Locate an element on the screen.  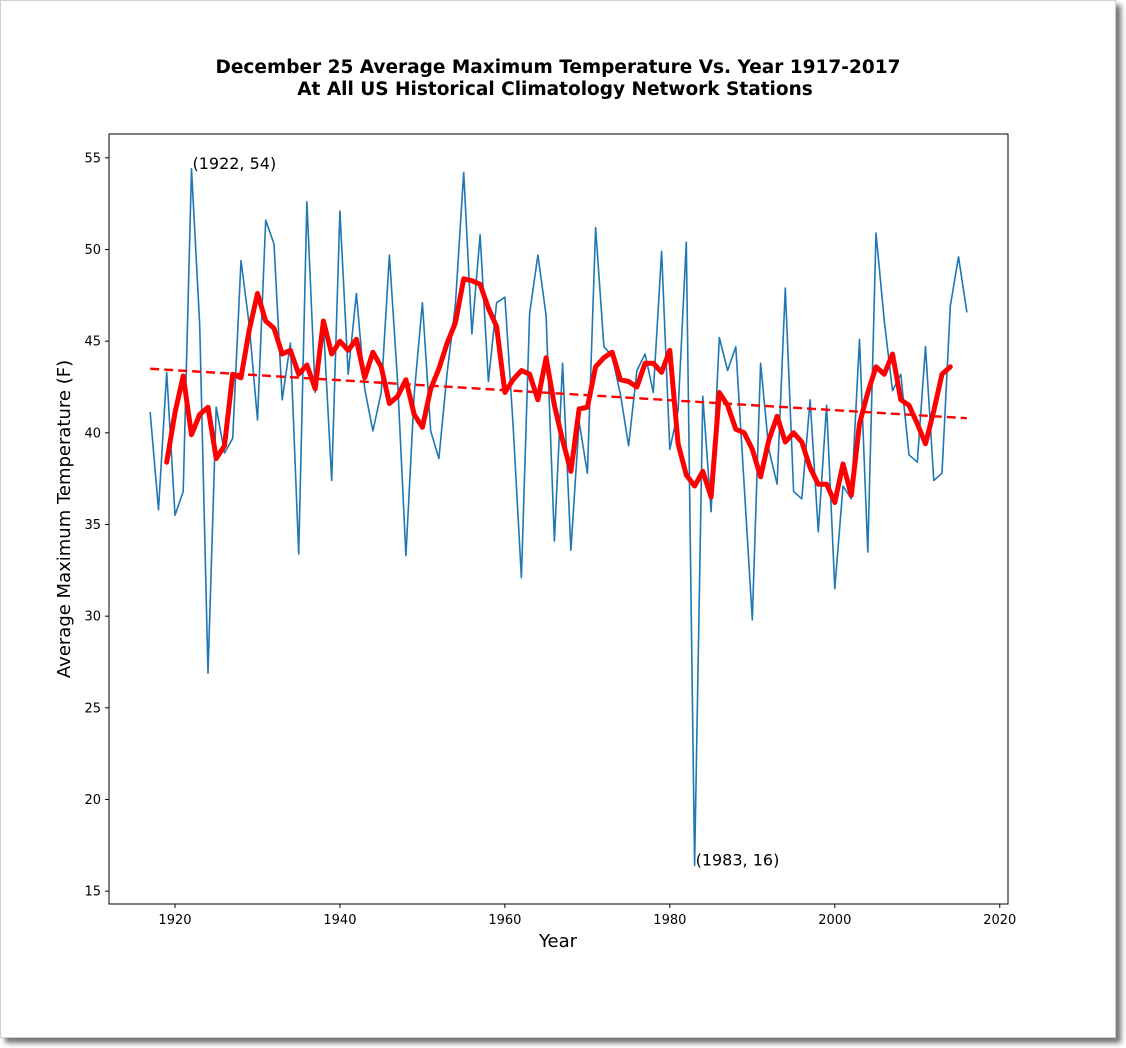
x-tick-label: 2000 is located at coordinates (834, 920).